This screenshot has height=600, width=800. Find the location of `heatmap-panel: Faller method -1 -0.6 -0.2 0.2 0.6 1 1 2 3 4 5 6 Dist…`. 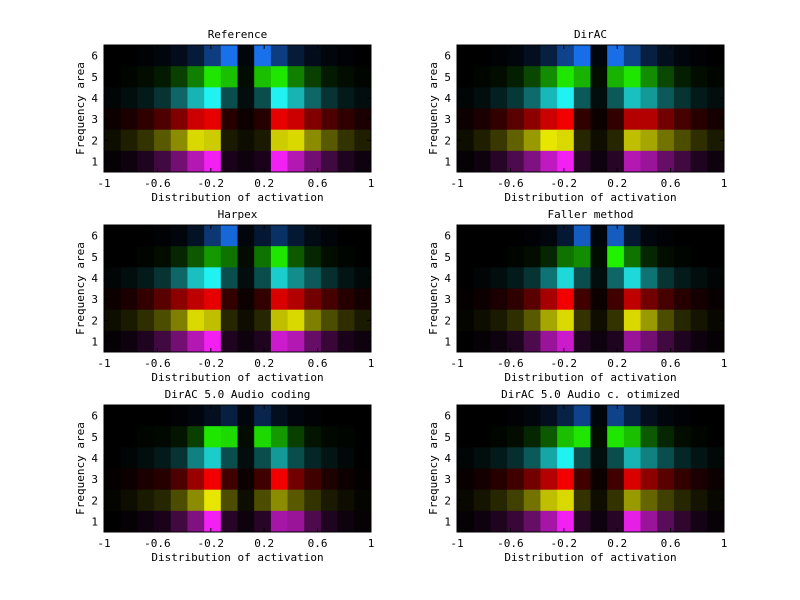

heatmap-panel: Faller method -1 -0.6 -0.2 0.2 0.6 1 1 2 3 4 5 6 Dist… is located at coordinates (577, 296).